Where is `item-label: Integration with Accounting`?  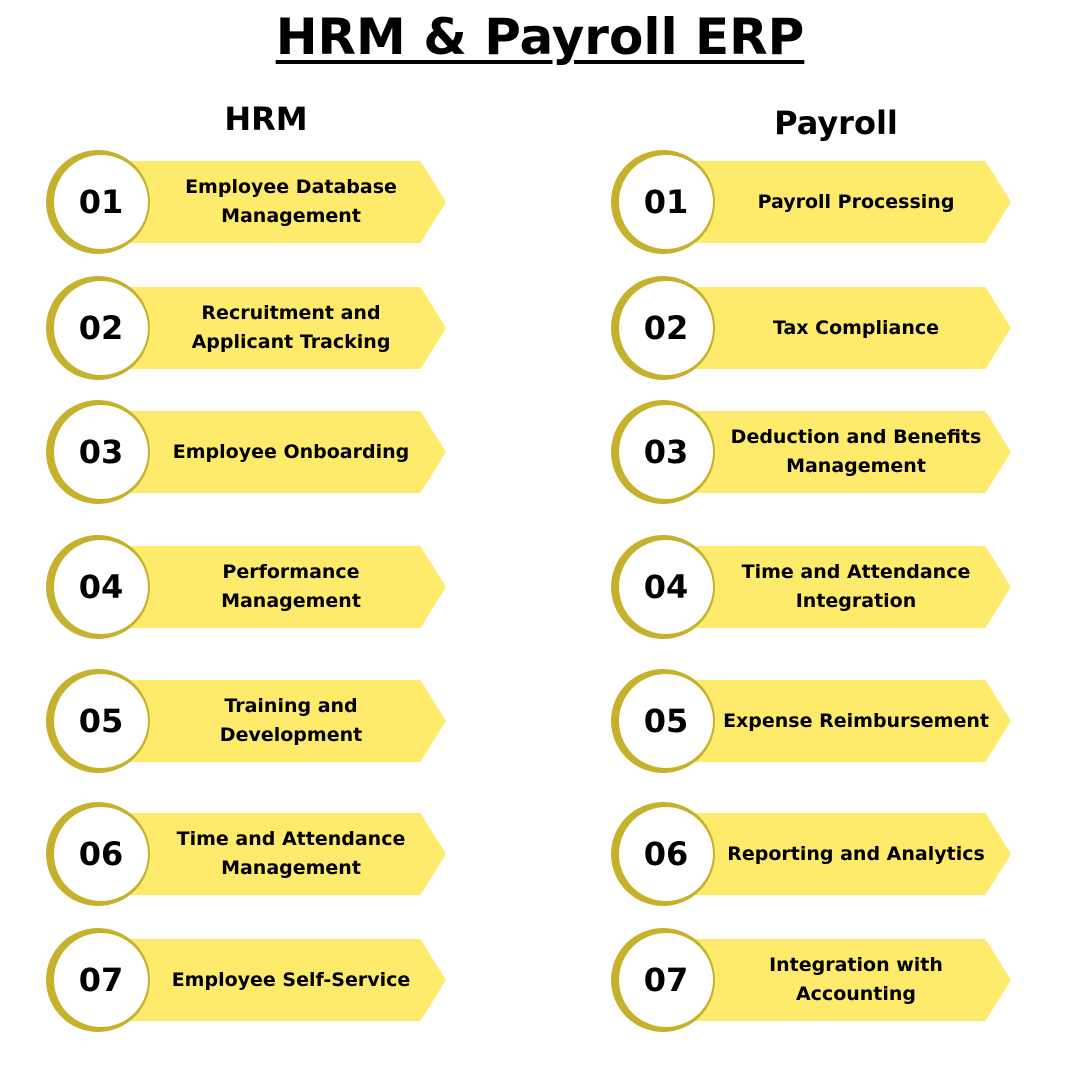 item-label: Integration with Accounting is located at coordinates (856, 979).